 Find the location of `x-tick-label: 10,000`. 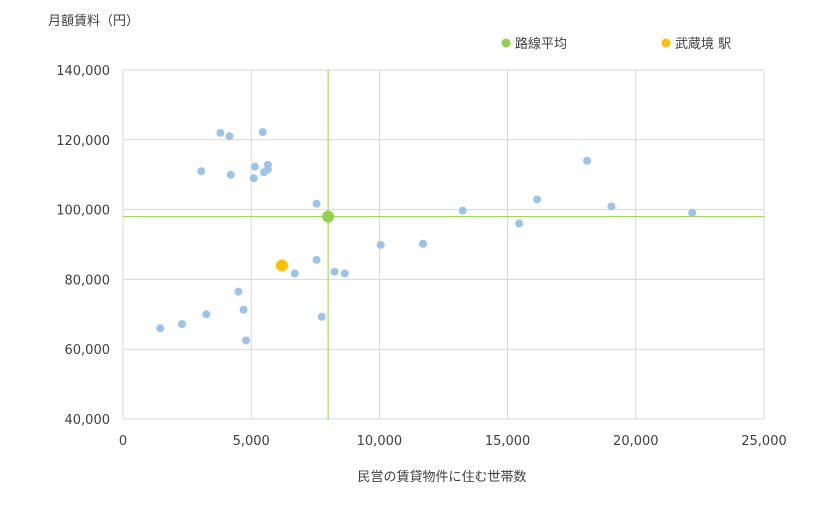

x-tick-label: 10,000 is located at coordinates (380, 441).